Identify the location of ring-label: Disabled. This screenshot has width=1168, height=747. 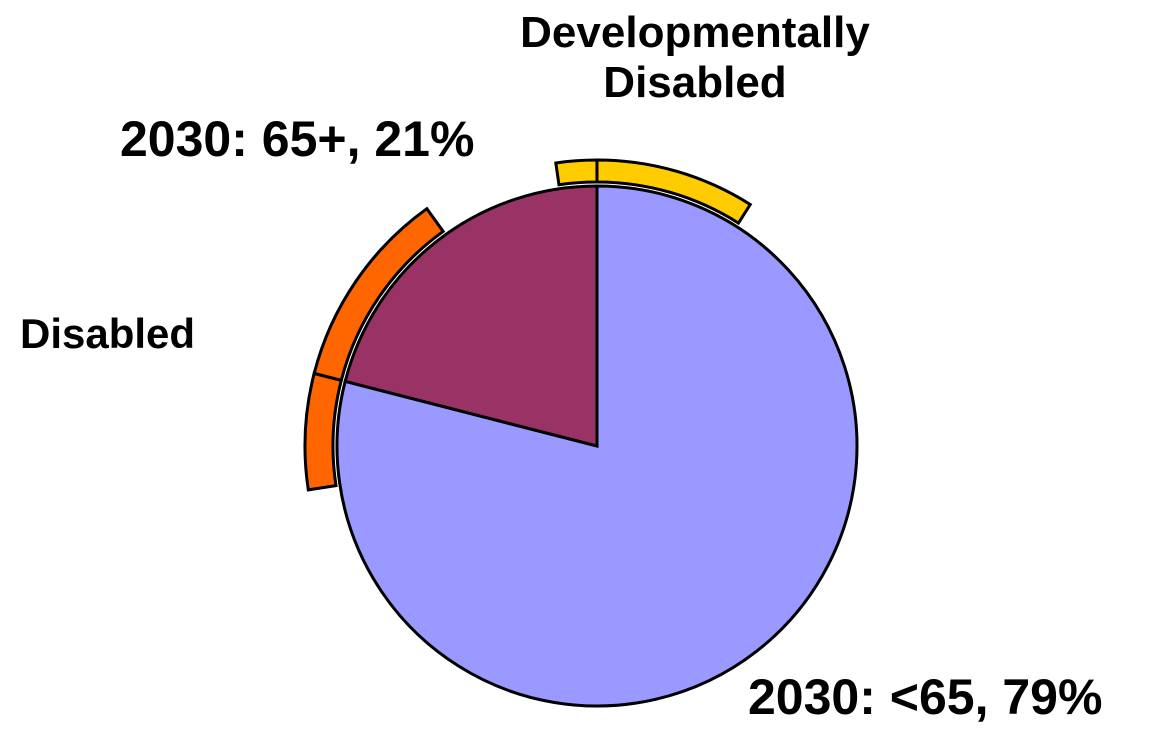
(108, 333).